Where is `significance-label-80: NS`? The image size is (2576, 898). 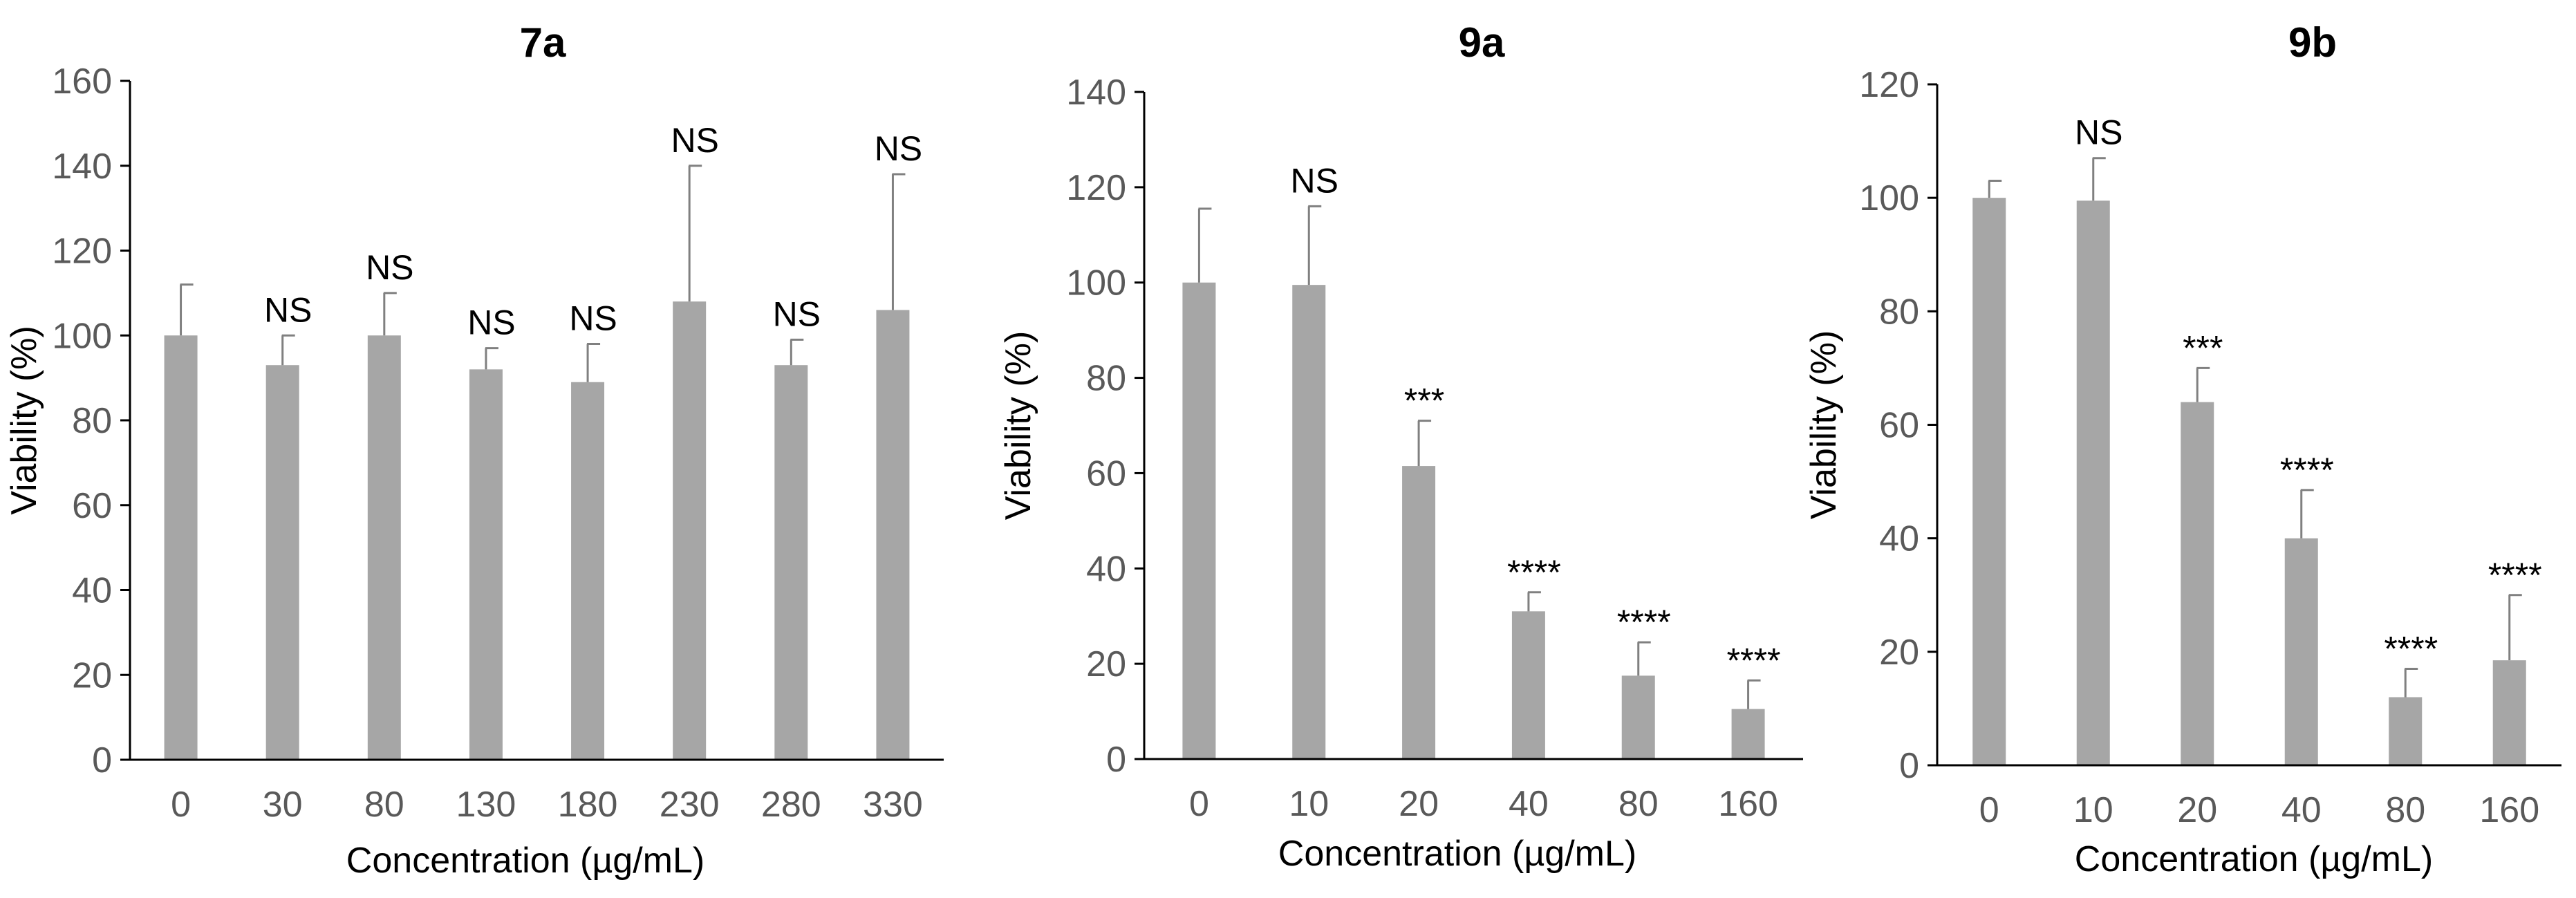 significance-label-80: NS is located at coordinates (389, 267).